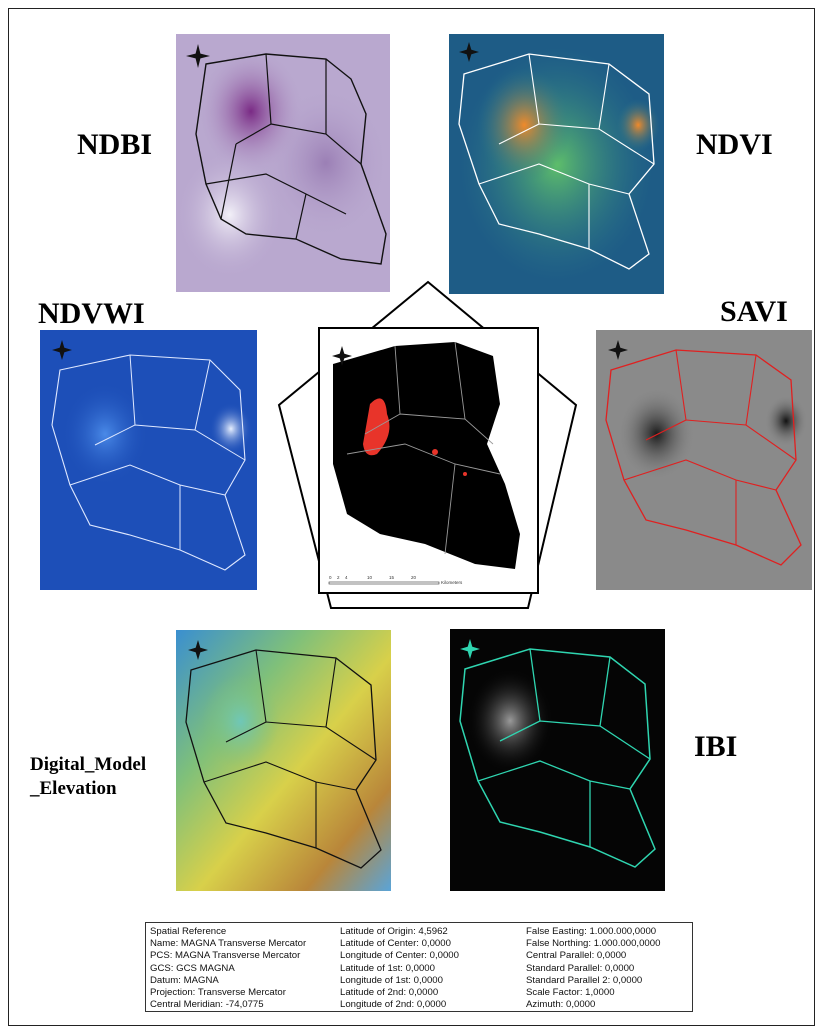 Image resolution: width=825 pixels, height=1036 pixels. I want to click on ref-item: Datum: MAGNA, so click(184, 980).